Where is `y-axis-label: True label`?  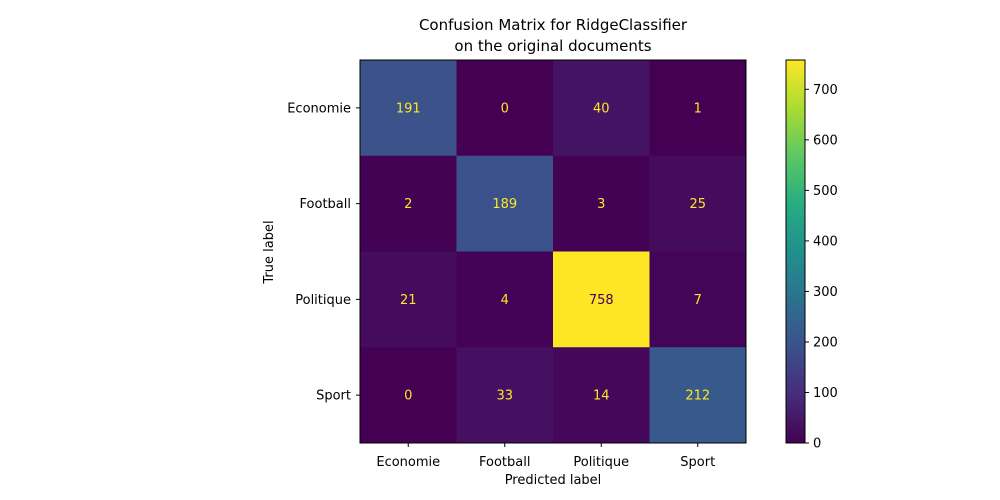 y-axis-label: True label is located at coordinates (269, 252).